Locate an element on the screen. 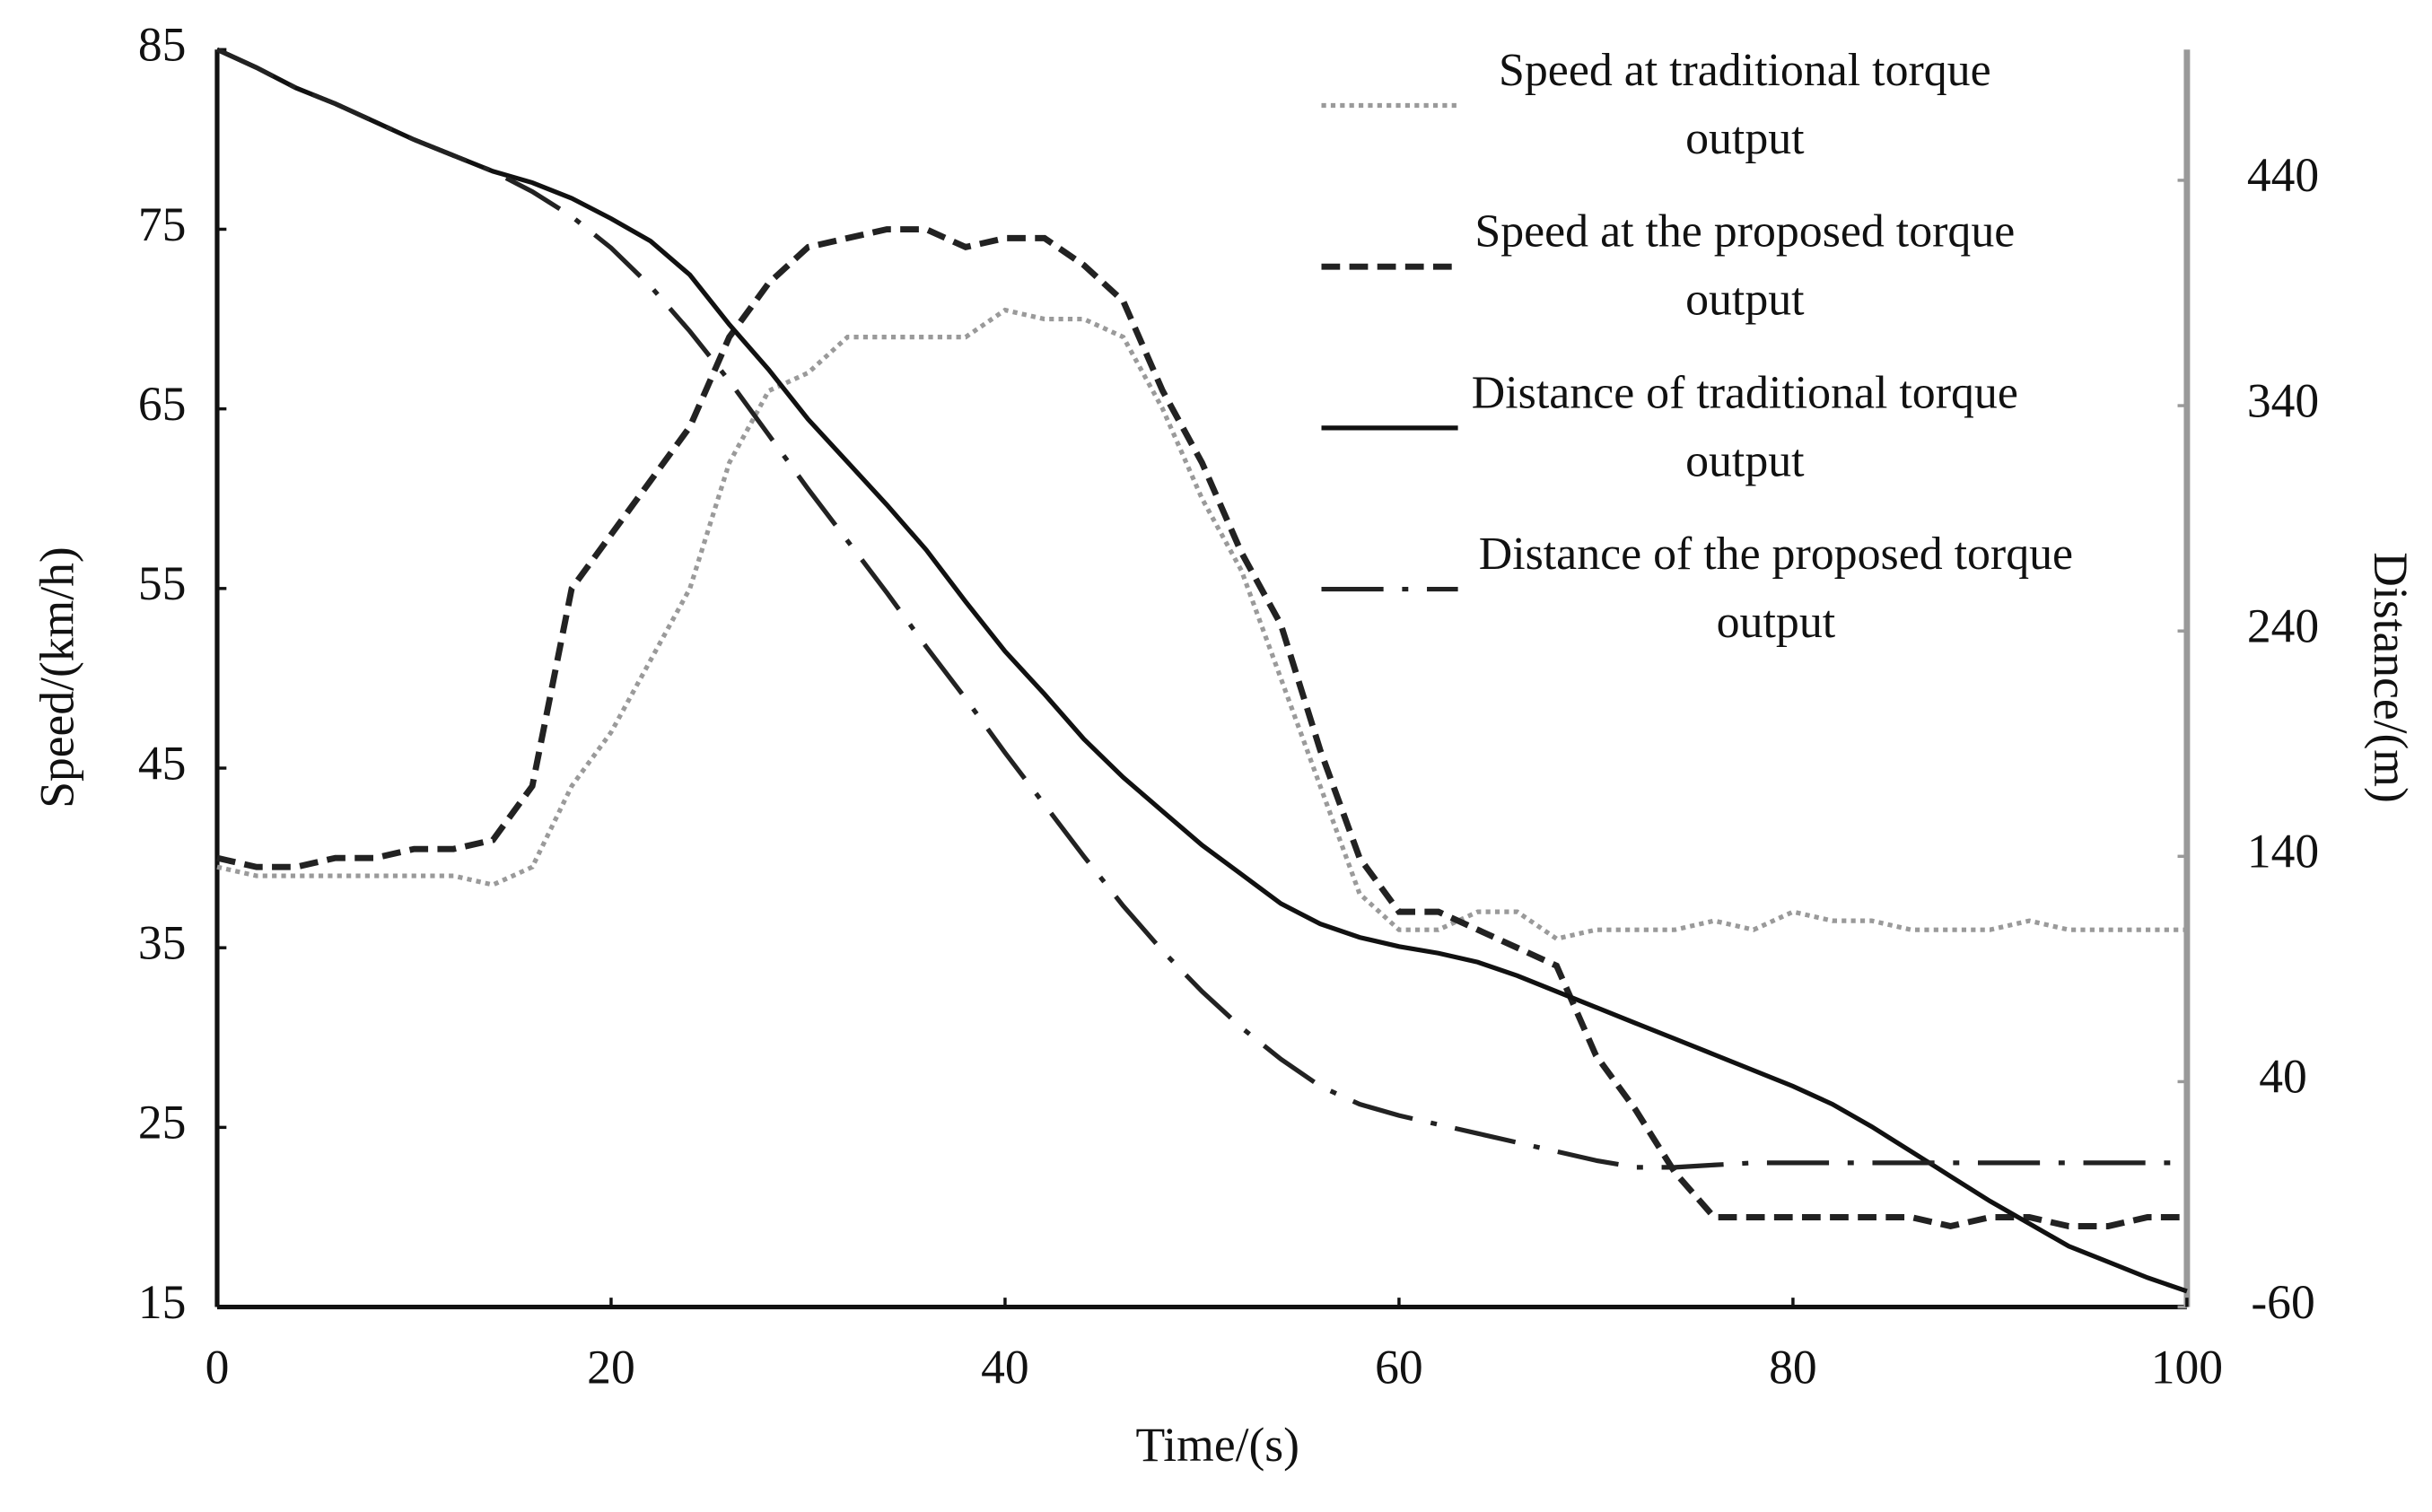 The height and width of the screenshot is (1512, 2432). x-axis-label: Time/(s) is located at coordinates (1217, 1445).